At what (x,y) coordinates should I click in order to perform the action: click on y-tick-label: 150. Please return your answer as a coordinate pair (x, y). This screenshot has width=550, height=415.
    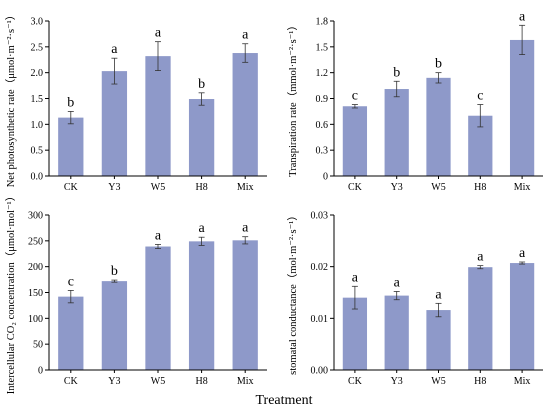
    Looking at the image, I should click on (35, 293).